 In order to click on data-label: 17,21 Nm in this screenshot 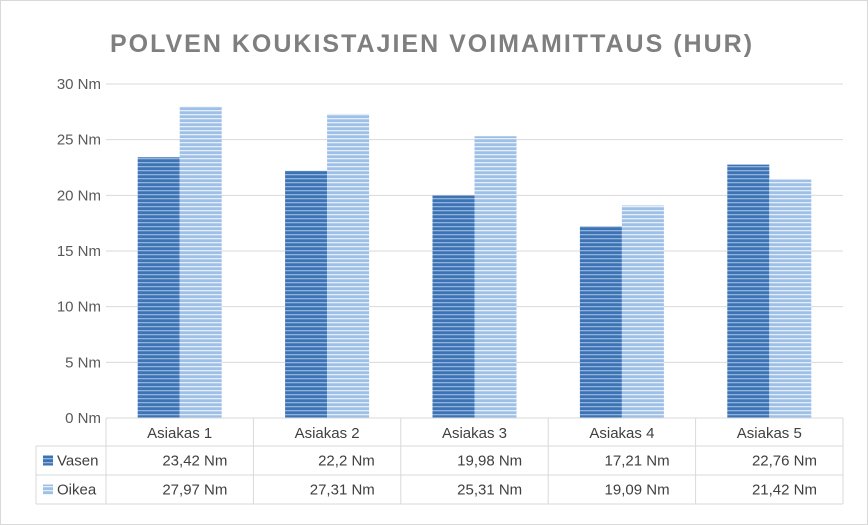, I will do `click(637, 461)`.